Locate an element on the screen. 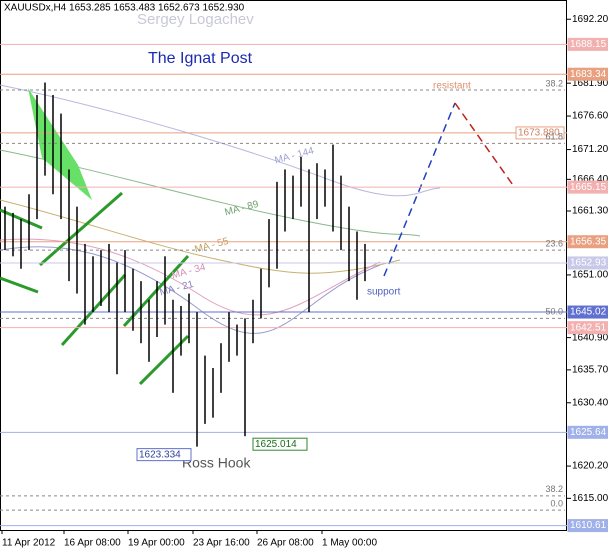 The height and width of the screenshot is (549, 608). level-label: 1652.93 is located at coordinates (588, 263).